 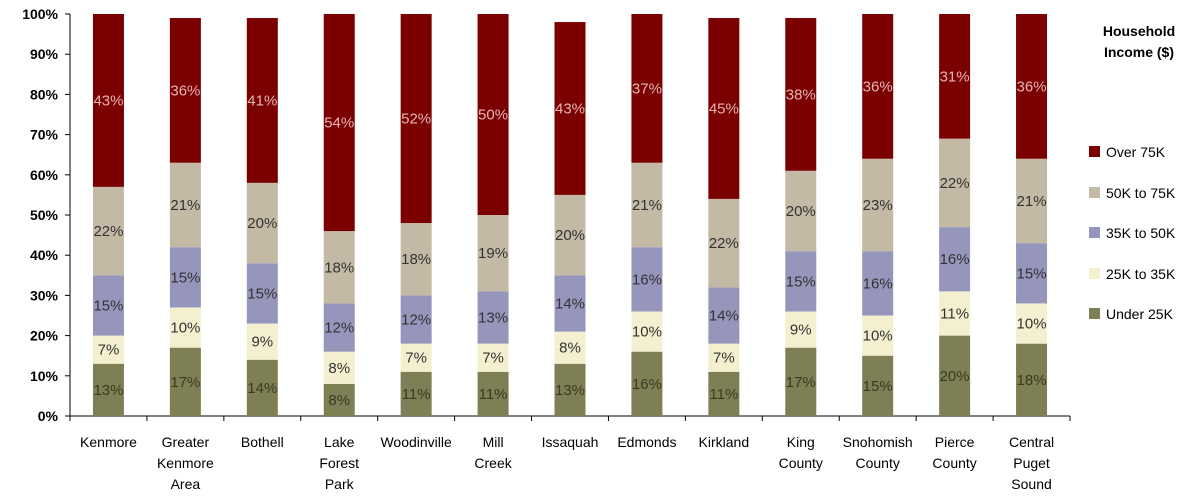 What do you see at coordinates (44, 376) in the screenshot?
I see `y-tick-label: 10%` at bounding box center [44, 376].